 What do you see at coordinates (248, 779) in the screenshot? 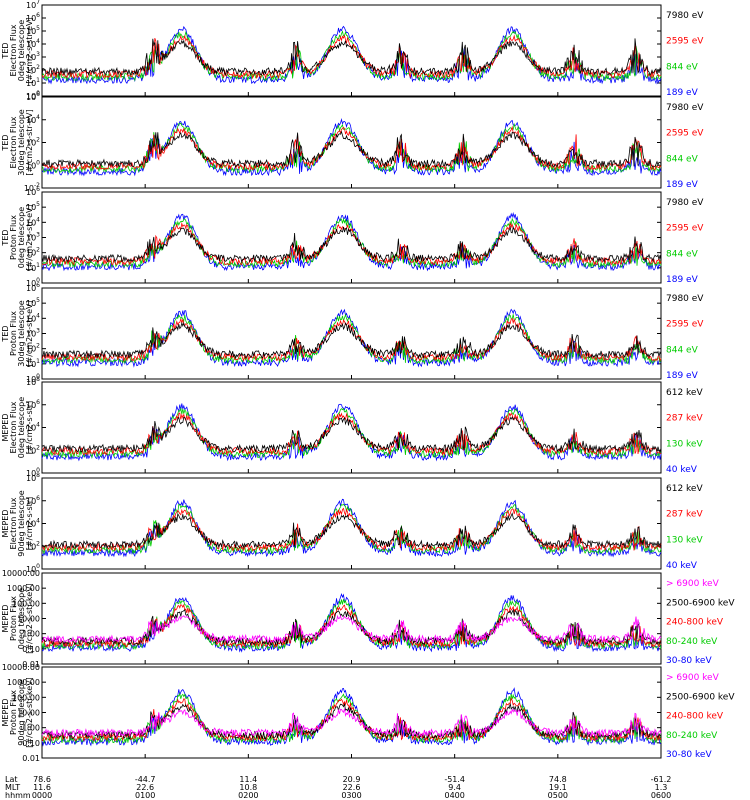
I see `x-tick-label: 11.4` at bounding box center [248, 779].